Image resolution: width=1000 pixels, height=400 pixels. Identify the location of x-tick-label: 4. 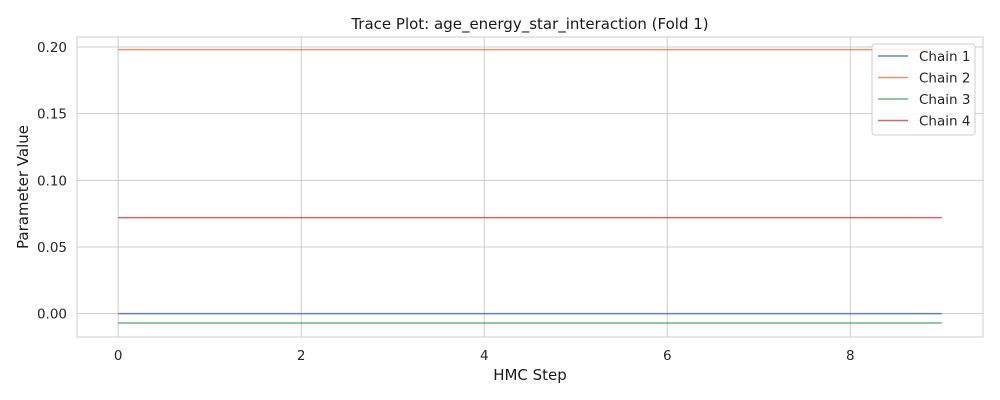
(484, 356).